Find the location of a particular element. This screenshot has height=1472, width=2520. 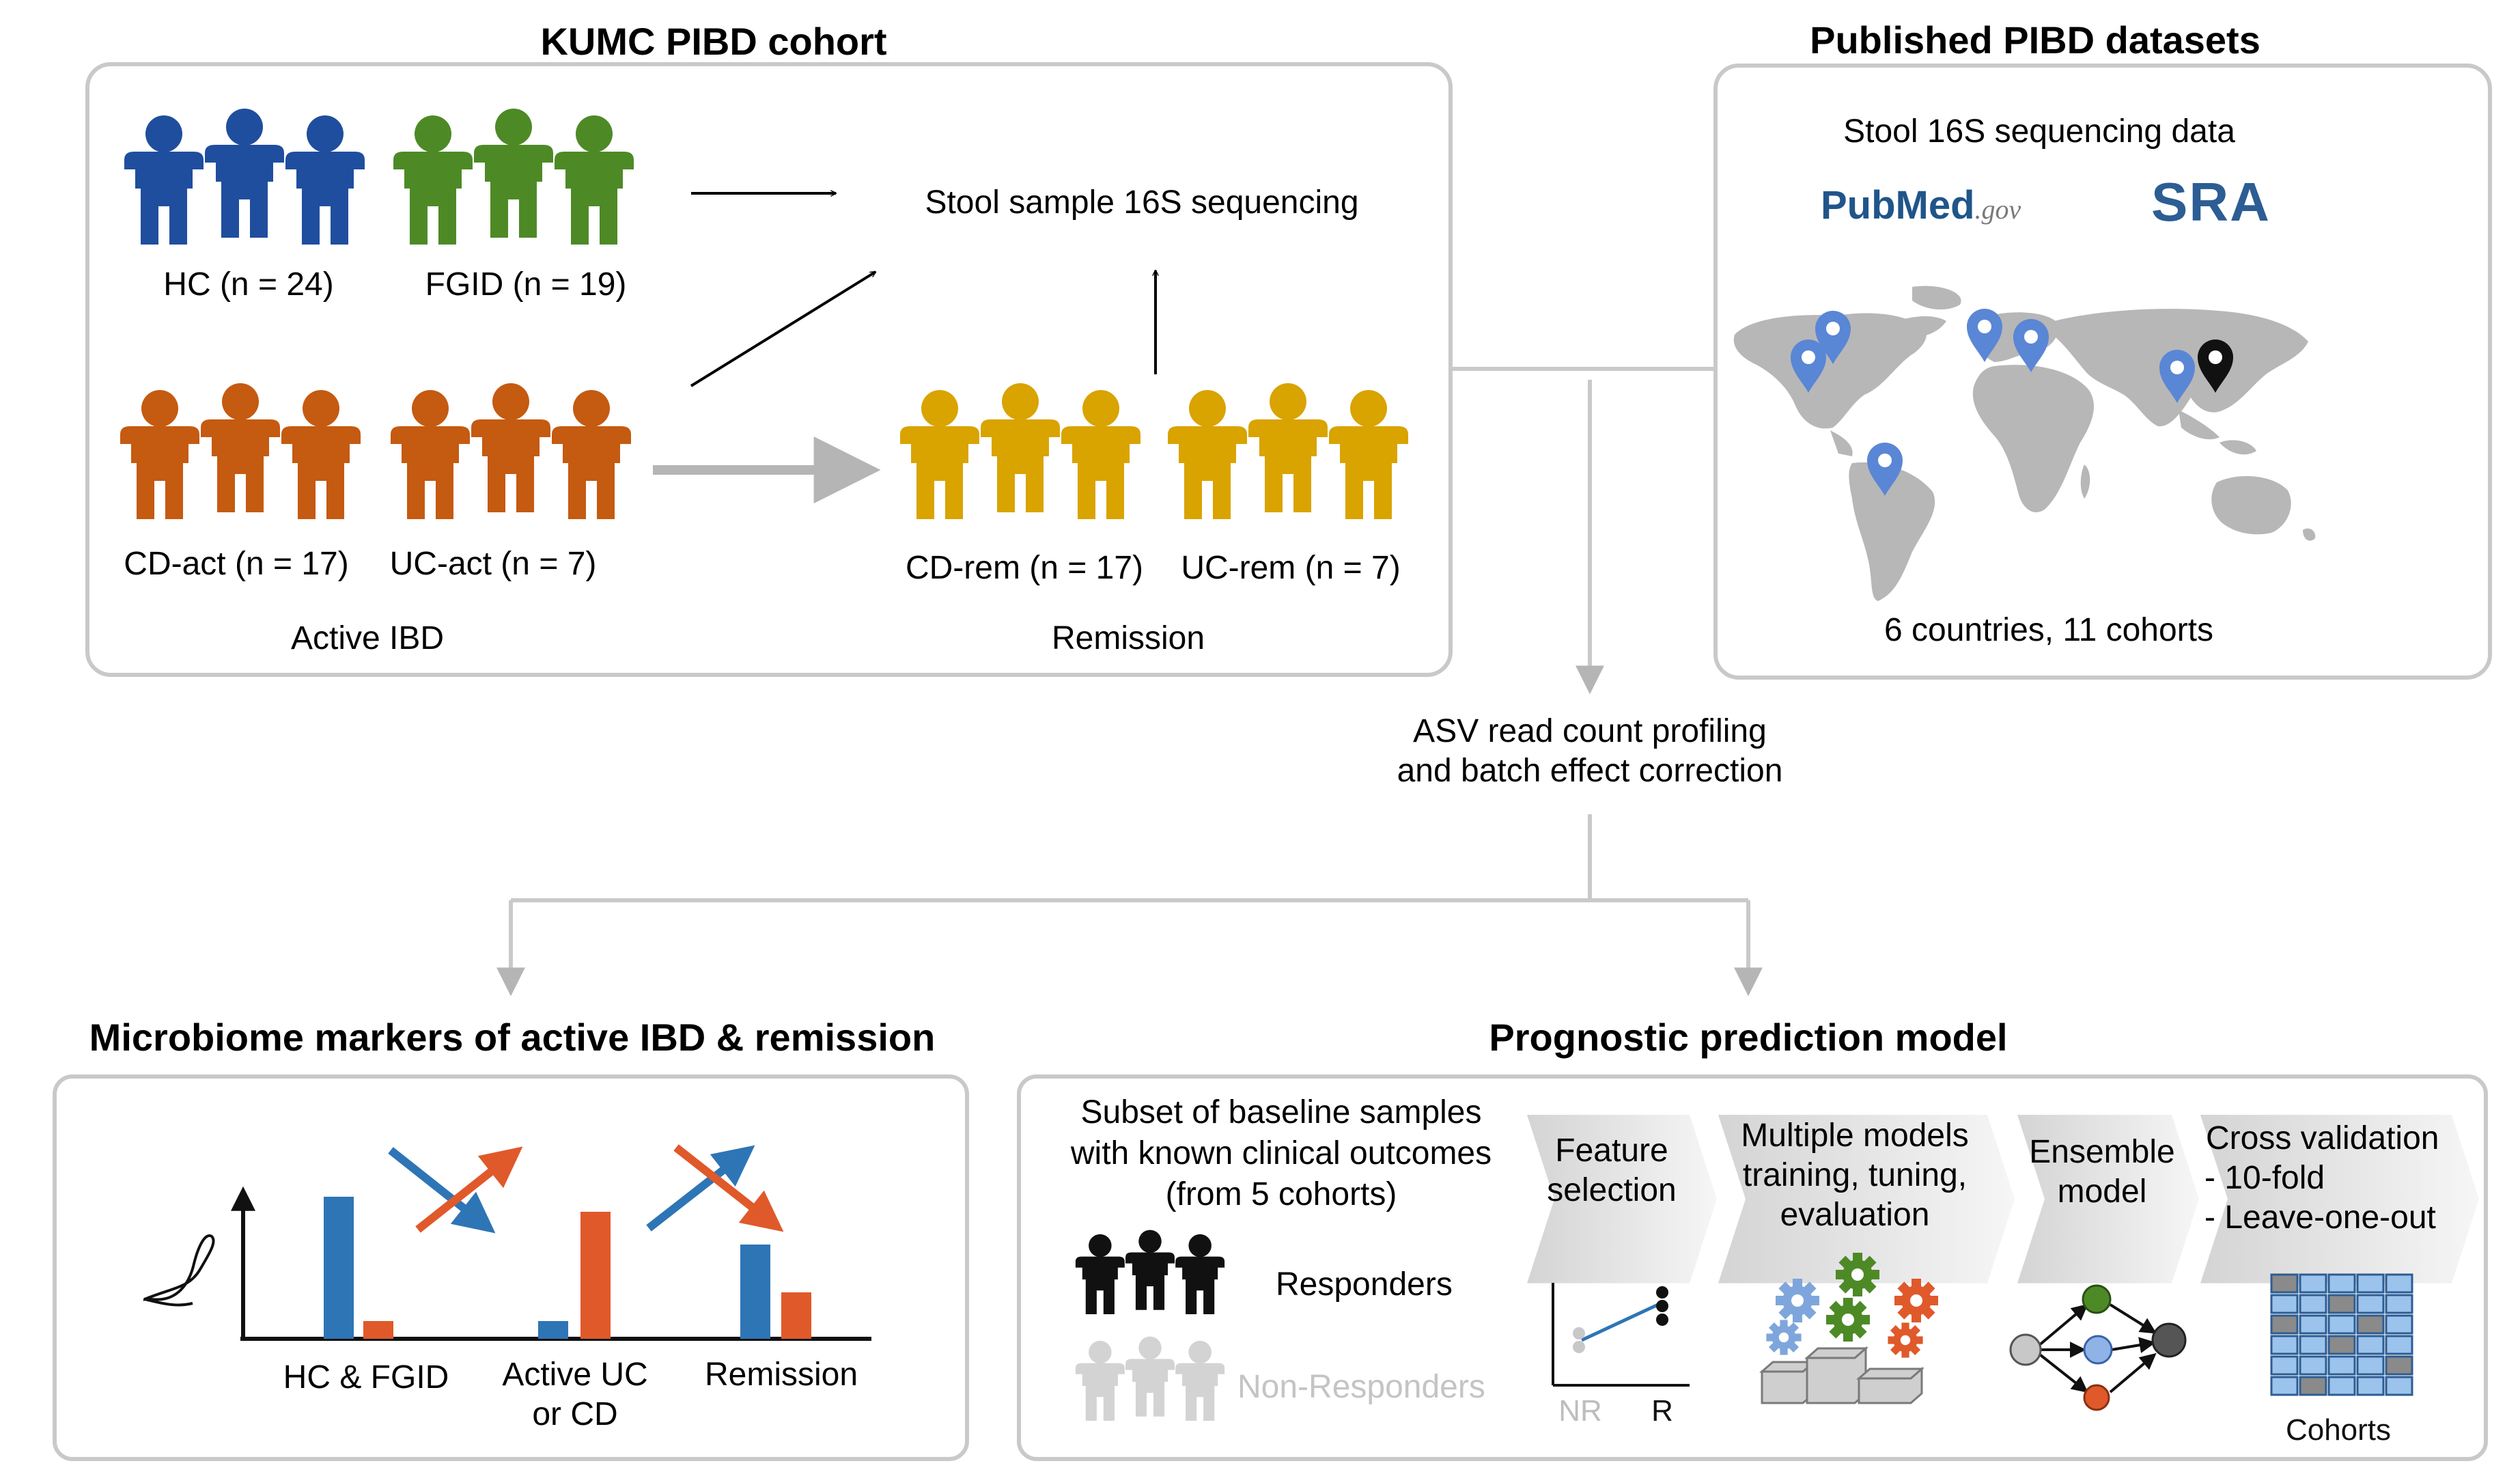

bar-remission-blue is located at coordinates (755, 1292).